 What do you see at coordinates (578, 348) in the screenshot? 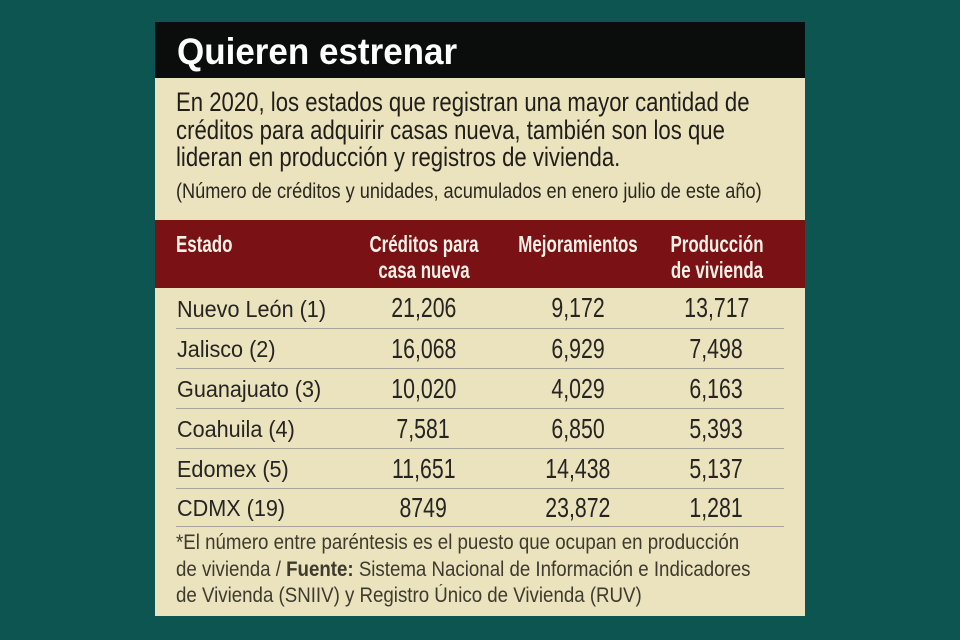
I see `cell-mejoramientos: 6,929` at bounding box center [578, 348].